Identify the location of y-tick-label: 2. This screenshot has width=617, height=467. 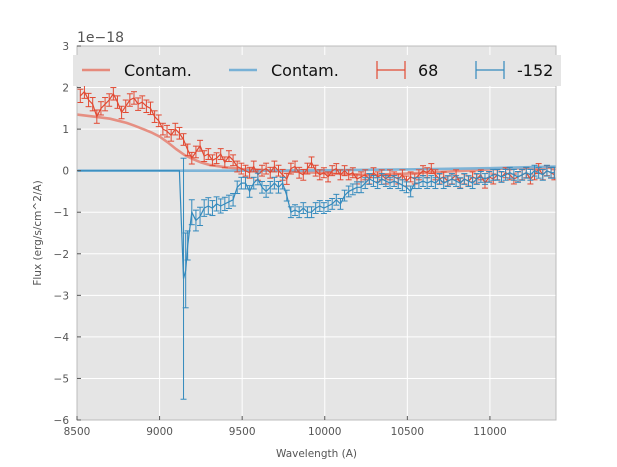
(65, 89).